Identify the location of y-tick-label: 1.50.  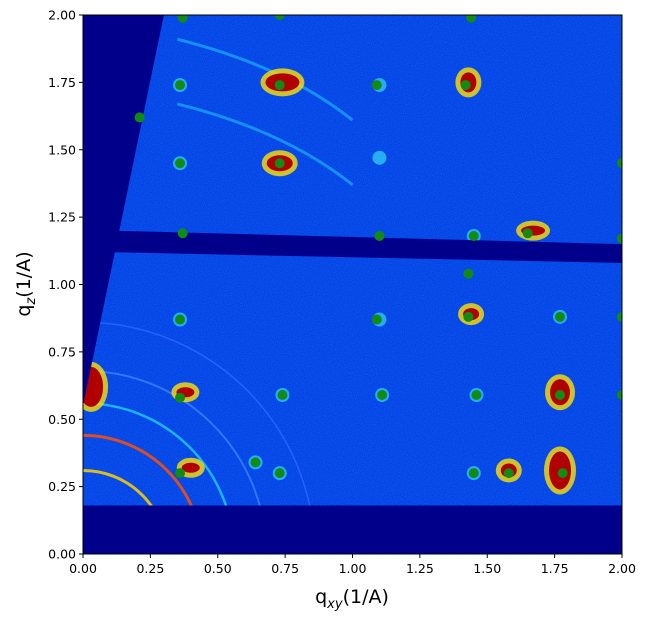
(62, 149).